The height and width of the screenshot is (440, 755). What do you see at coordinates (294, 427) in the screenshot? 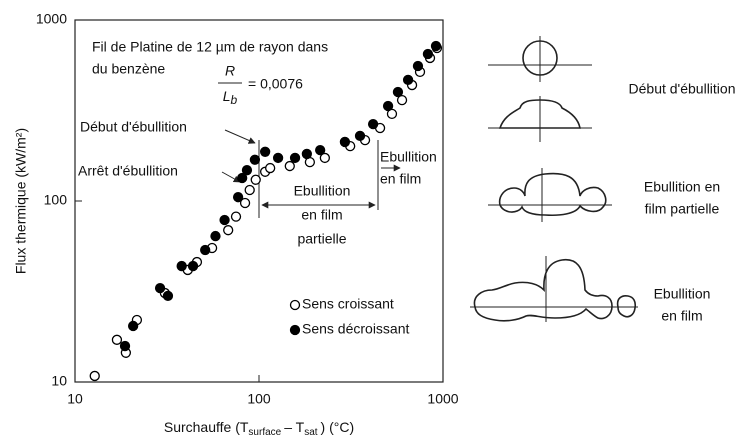
I see `x-axis-label-part: – T` at bounding box center [294, 427].